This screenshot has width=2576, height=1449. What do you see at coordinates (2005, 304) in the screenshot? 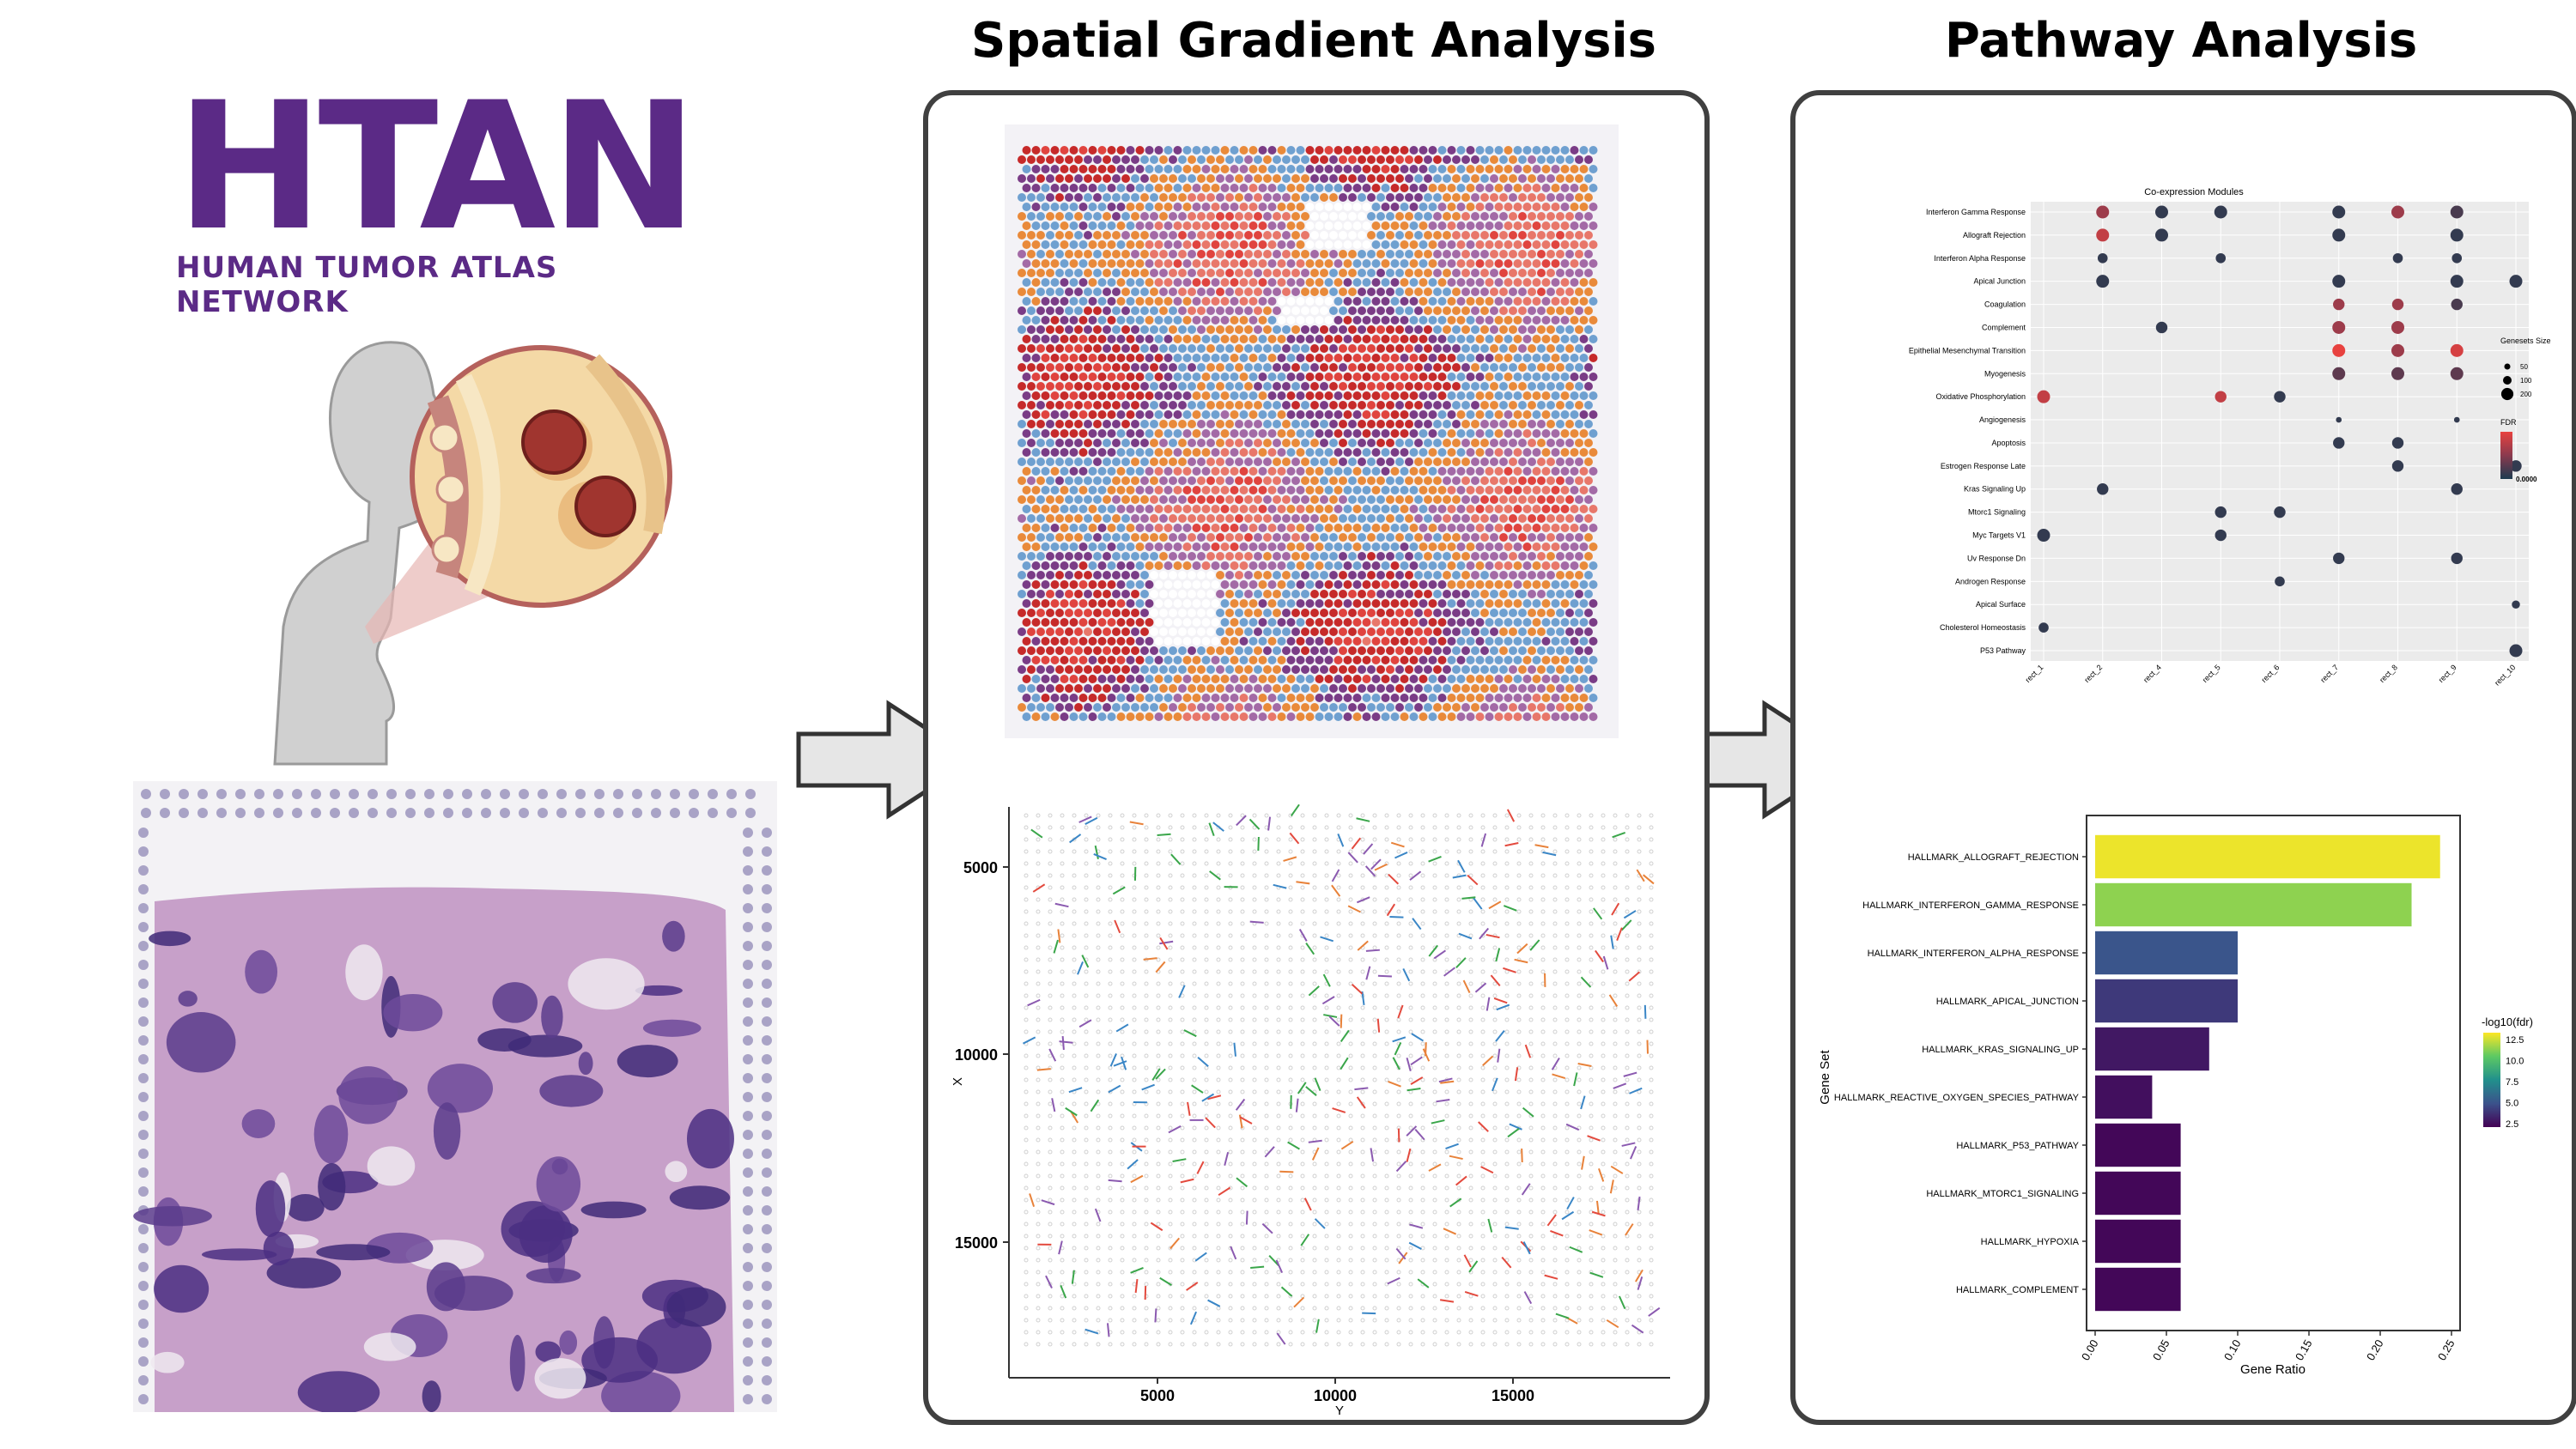
I see `dot-y-label: Coagulation` at bounding box center [2005, 304].